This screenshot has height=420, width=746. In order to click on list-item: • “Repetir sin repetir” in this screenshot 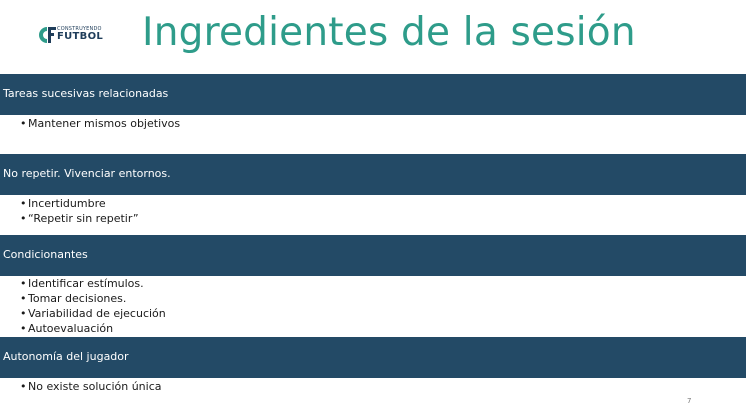, I will do `click(79, 218)`.